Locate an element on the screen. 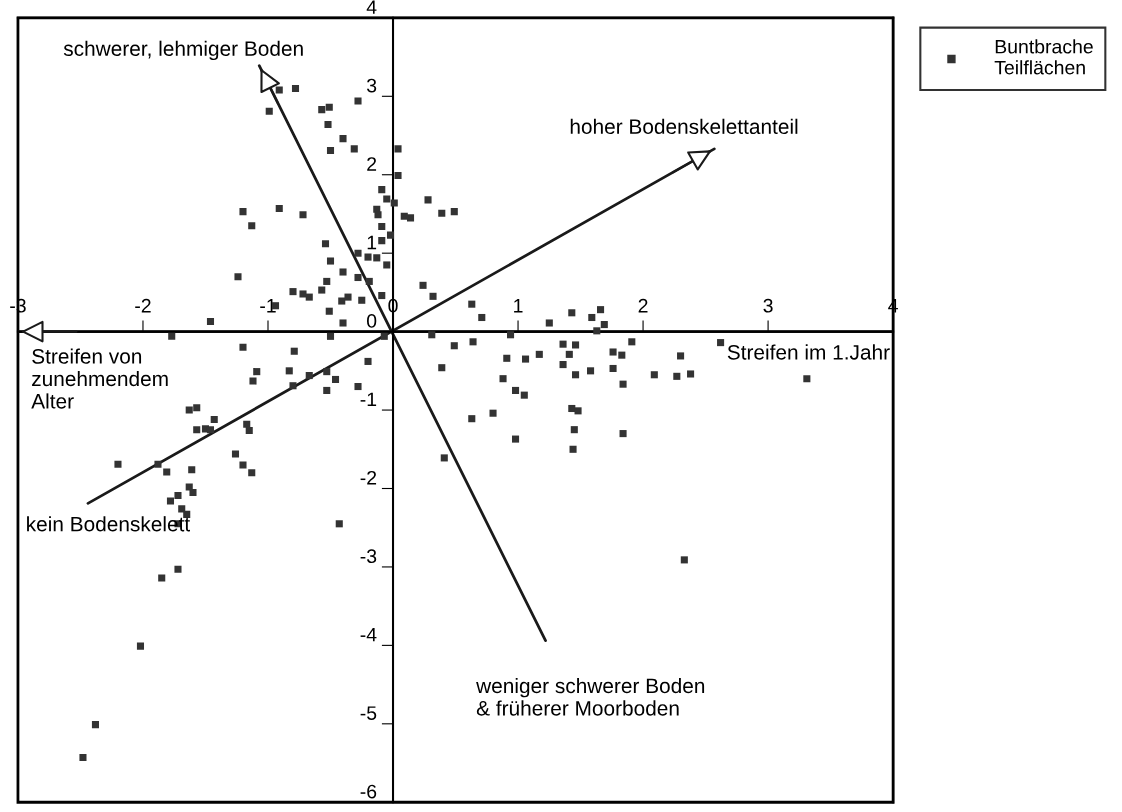 This screenshot has width=1122, height=812. annotation: Streifen im 1.Jahr is located at coordinates (808, 352).